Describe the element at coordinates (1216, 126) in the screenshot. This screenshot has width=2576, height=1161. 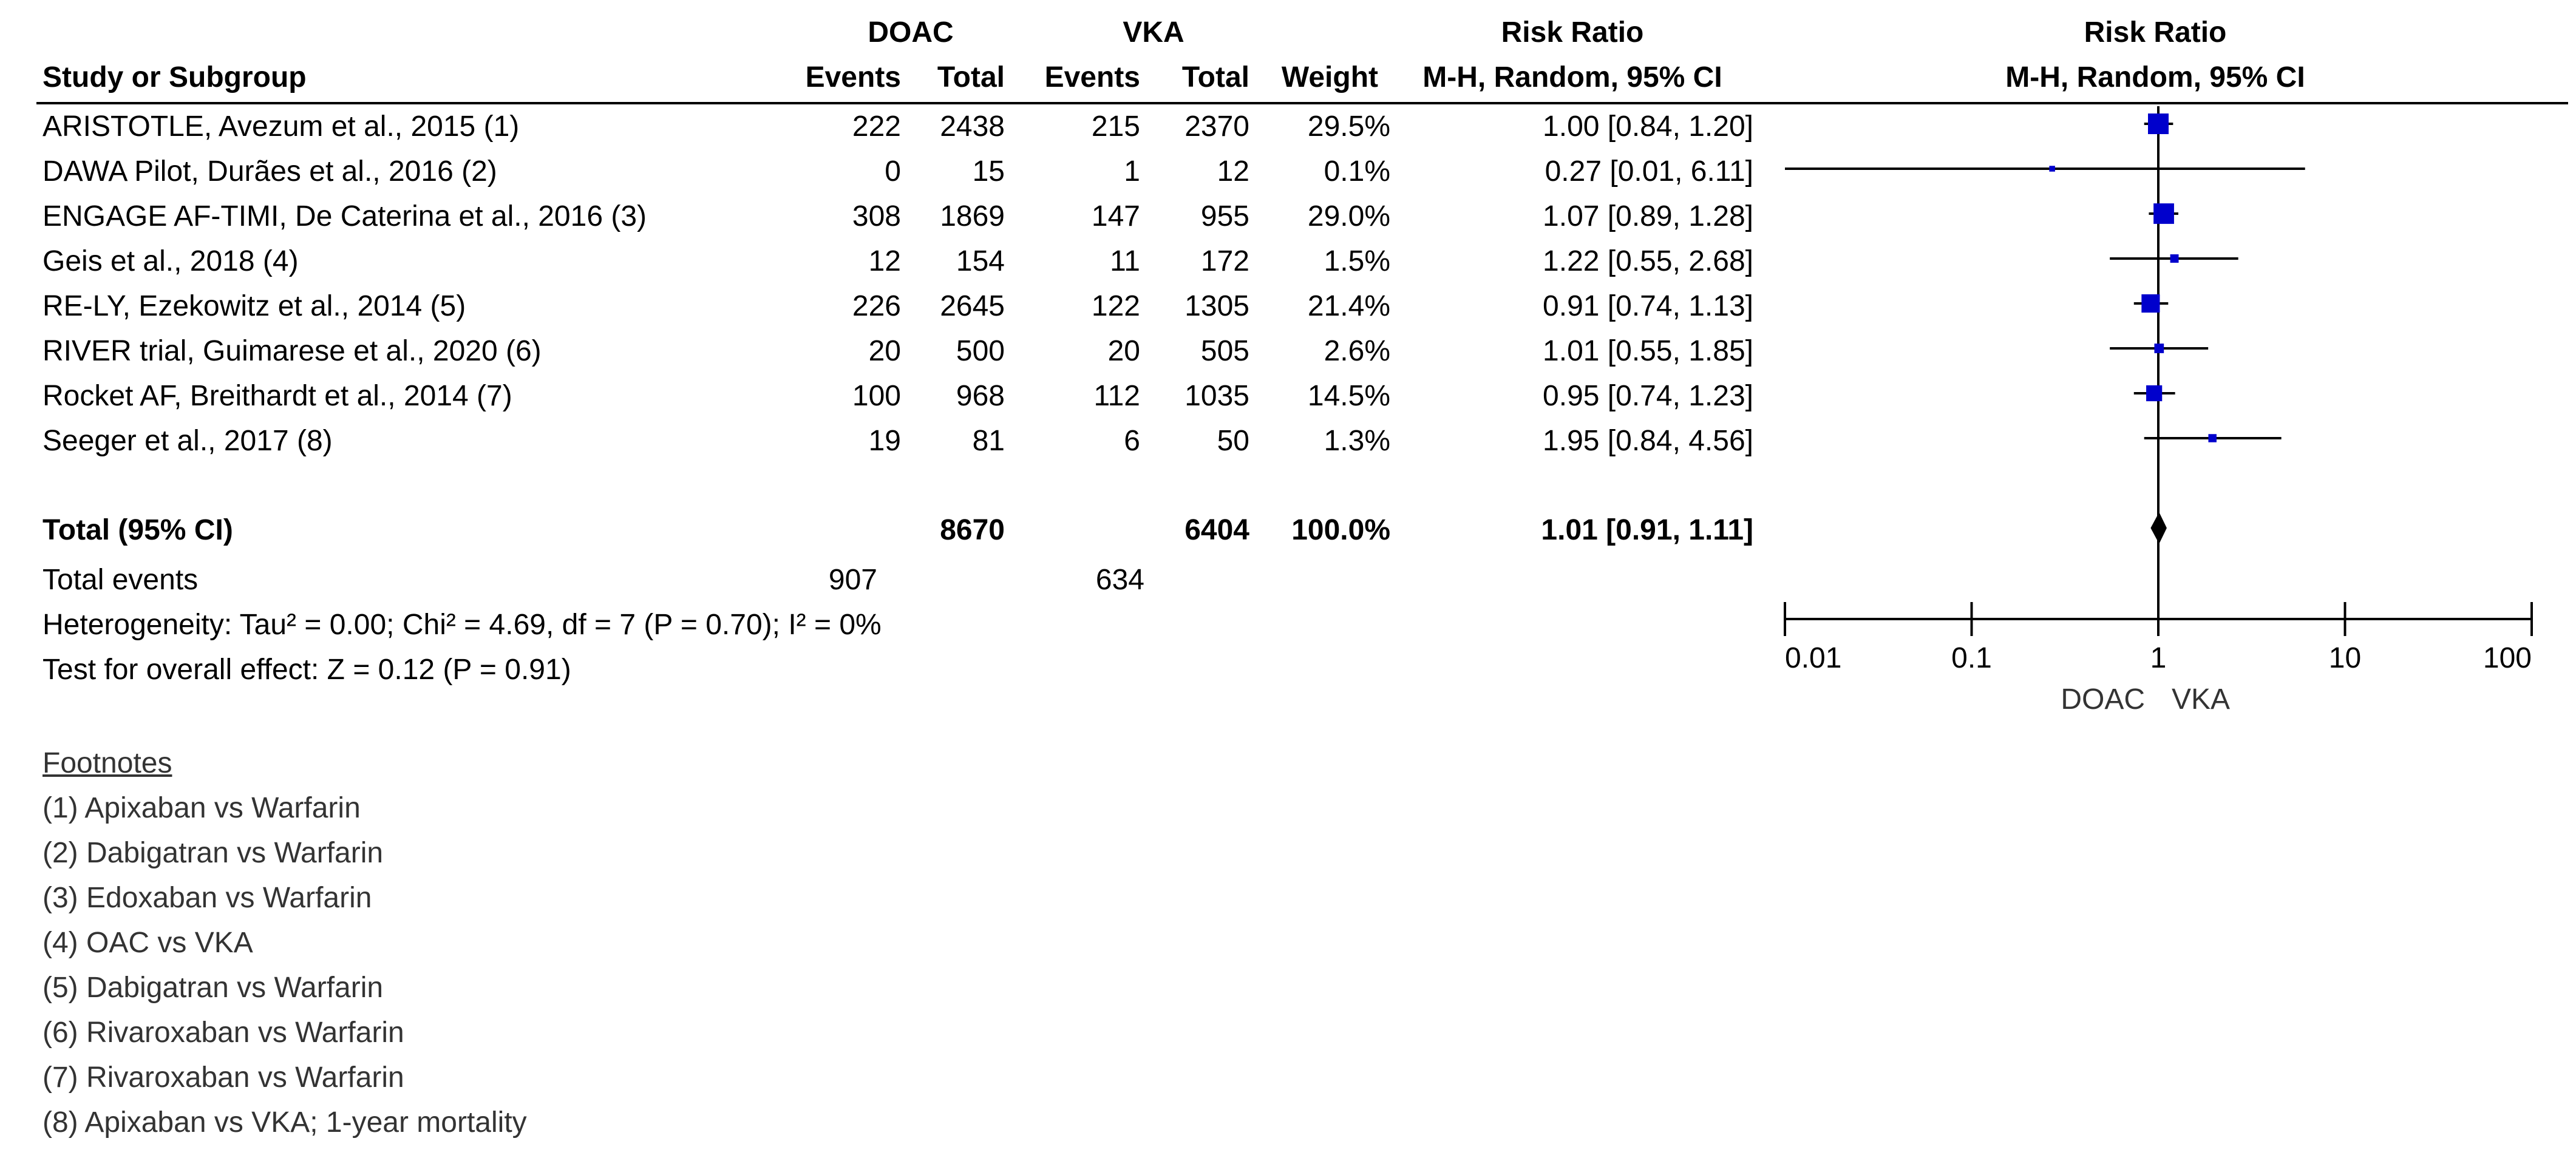
I see `vka-total: 2370` at that location.